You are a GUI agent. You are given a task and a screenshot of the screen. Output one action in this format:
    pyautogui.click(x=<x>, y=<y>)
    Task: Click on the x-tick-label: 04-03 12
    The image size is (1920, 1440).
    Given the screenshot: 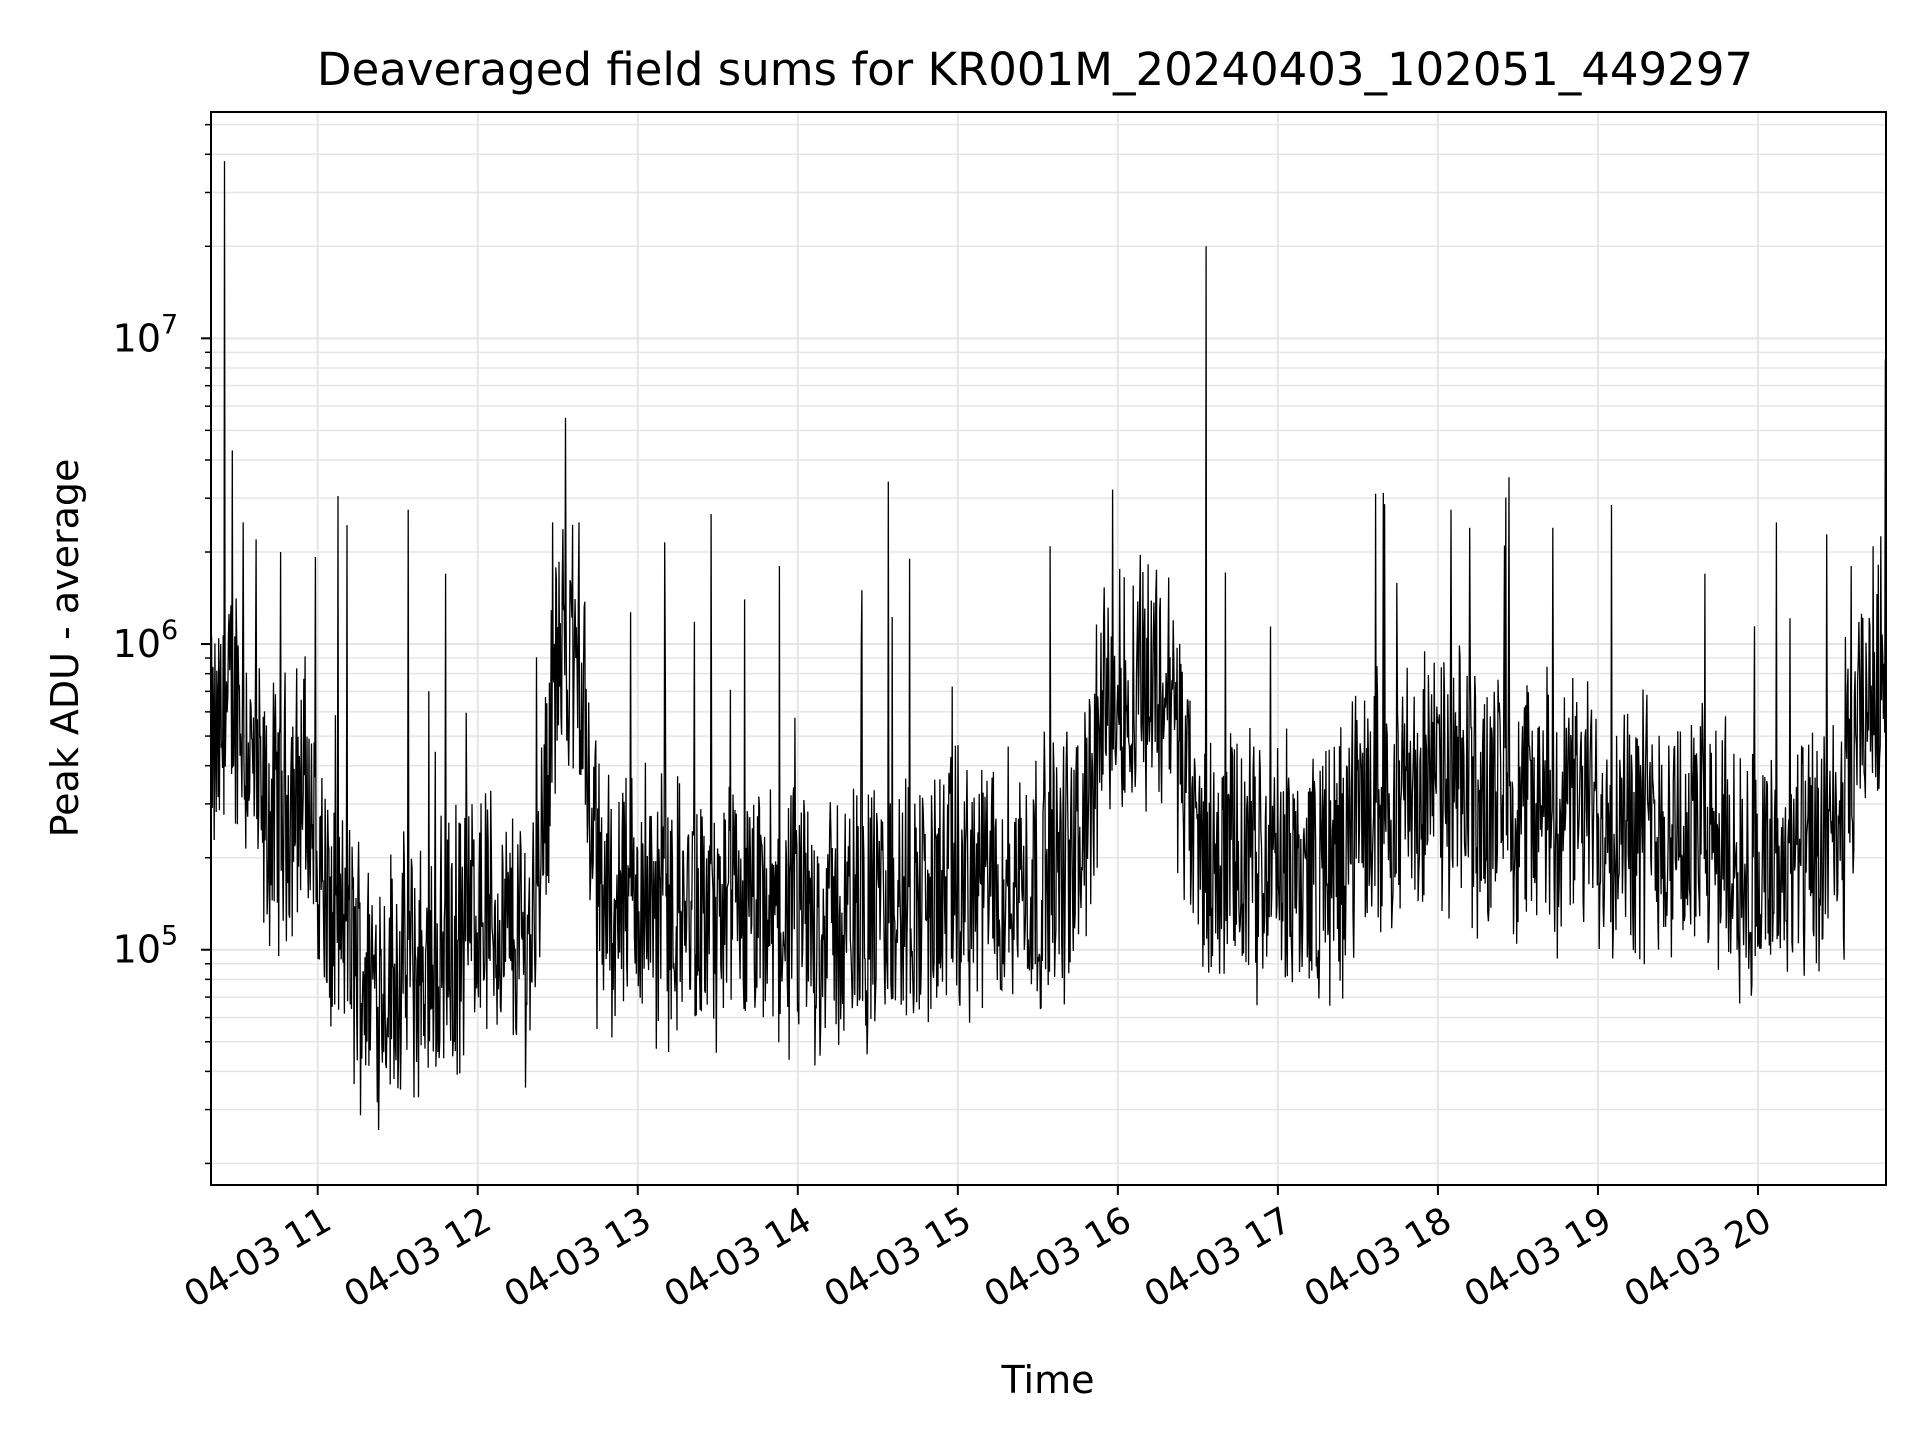 What is the action you would take?
    pyautogui.click(x=418, y=1258)
    